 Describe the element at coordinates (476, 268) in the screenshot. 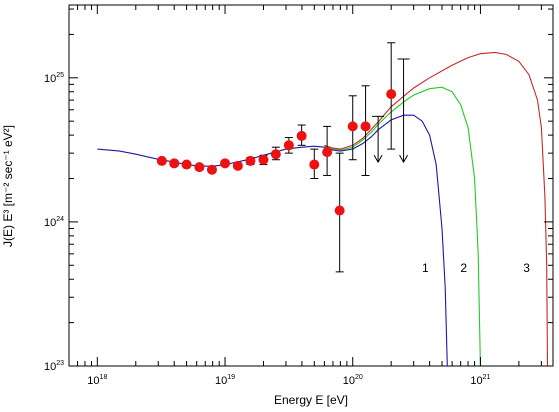

I see `curve-labels: 1 2 3` at that location.